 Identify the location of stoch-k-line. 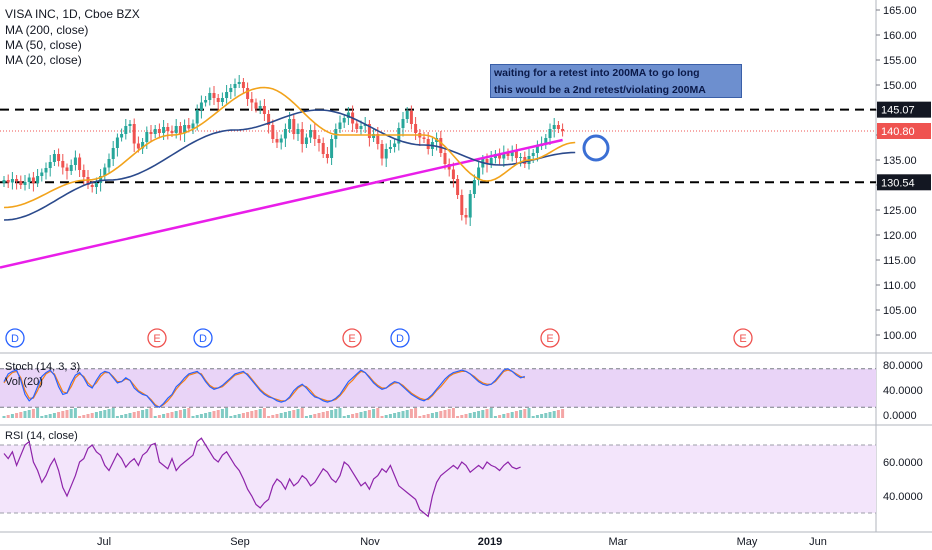
(264, 388).